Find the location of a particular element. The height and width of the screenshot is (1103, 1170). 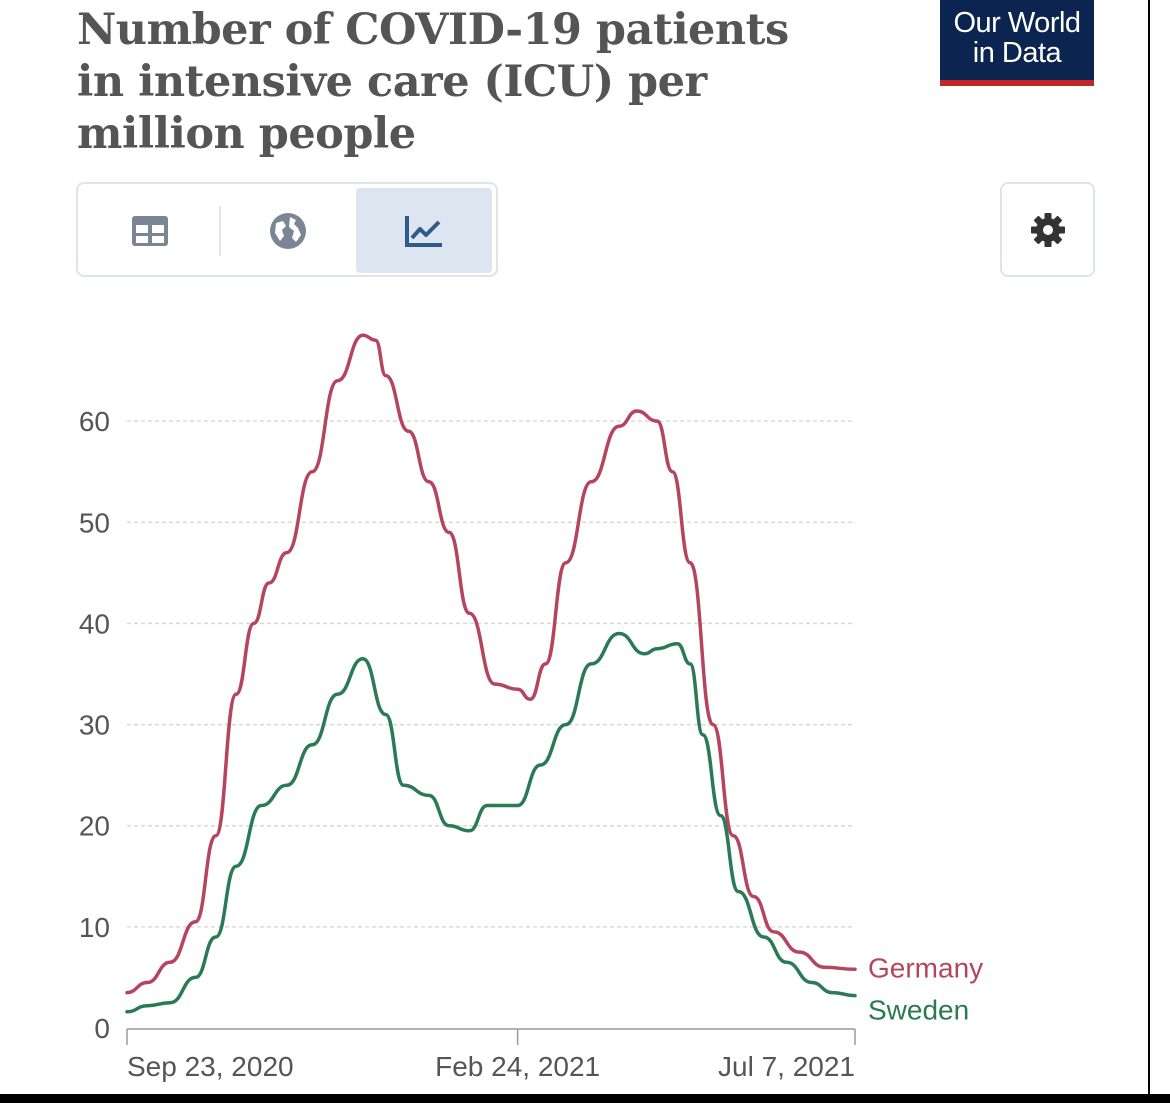

line-chart-icon is located at coordinates (423, 231).